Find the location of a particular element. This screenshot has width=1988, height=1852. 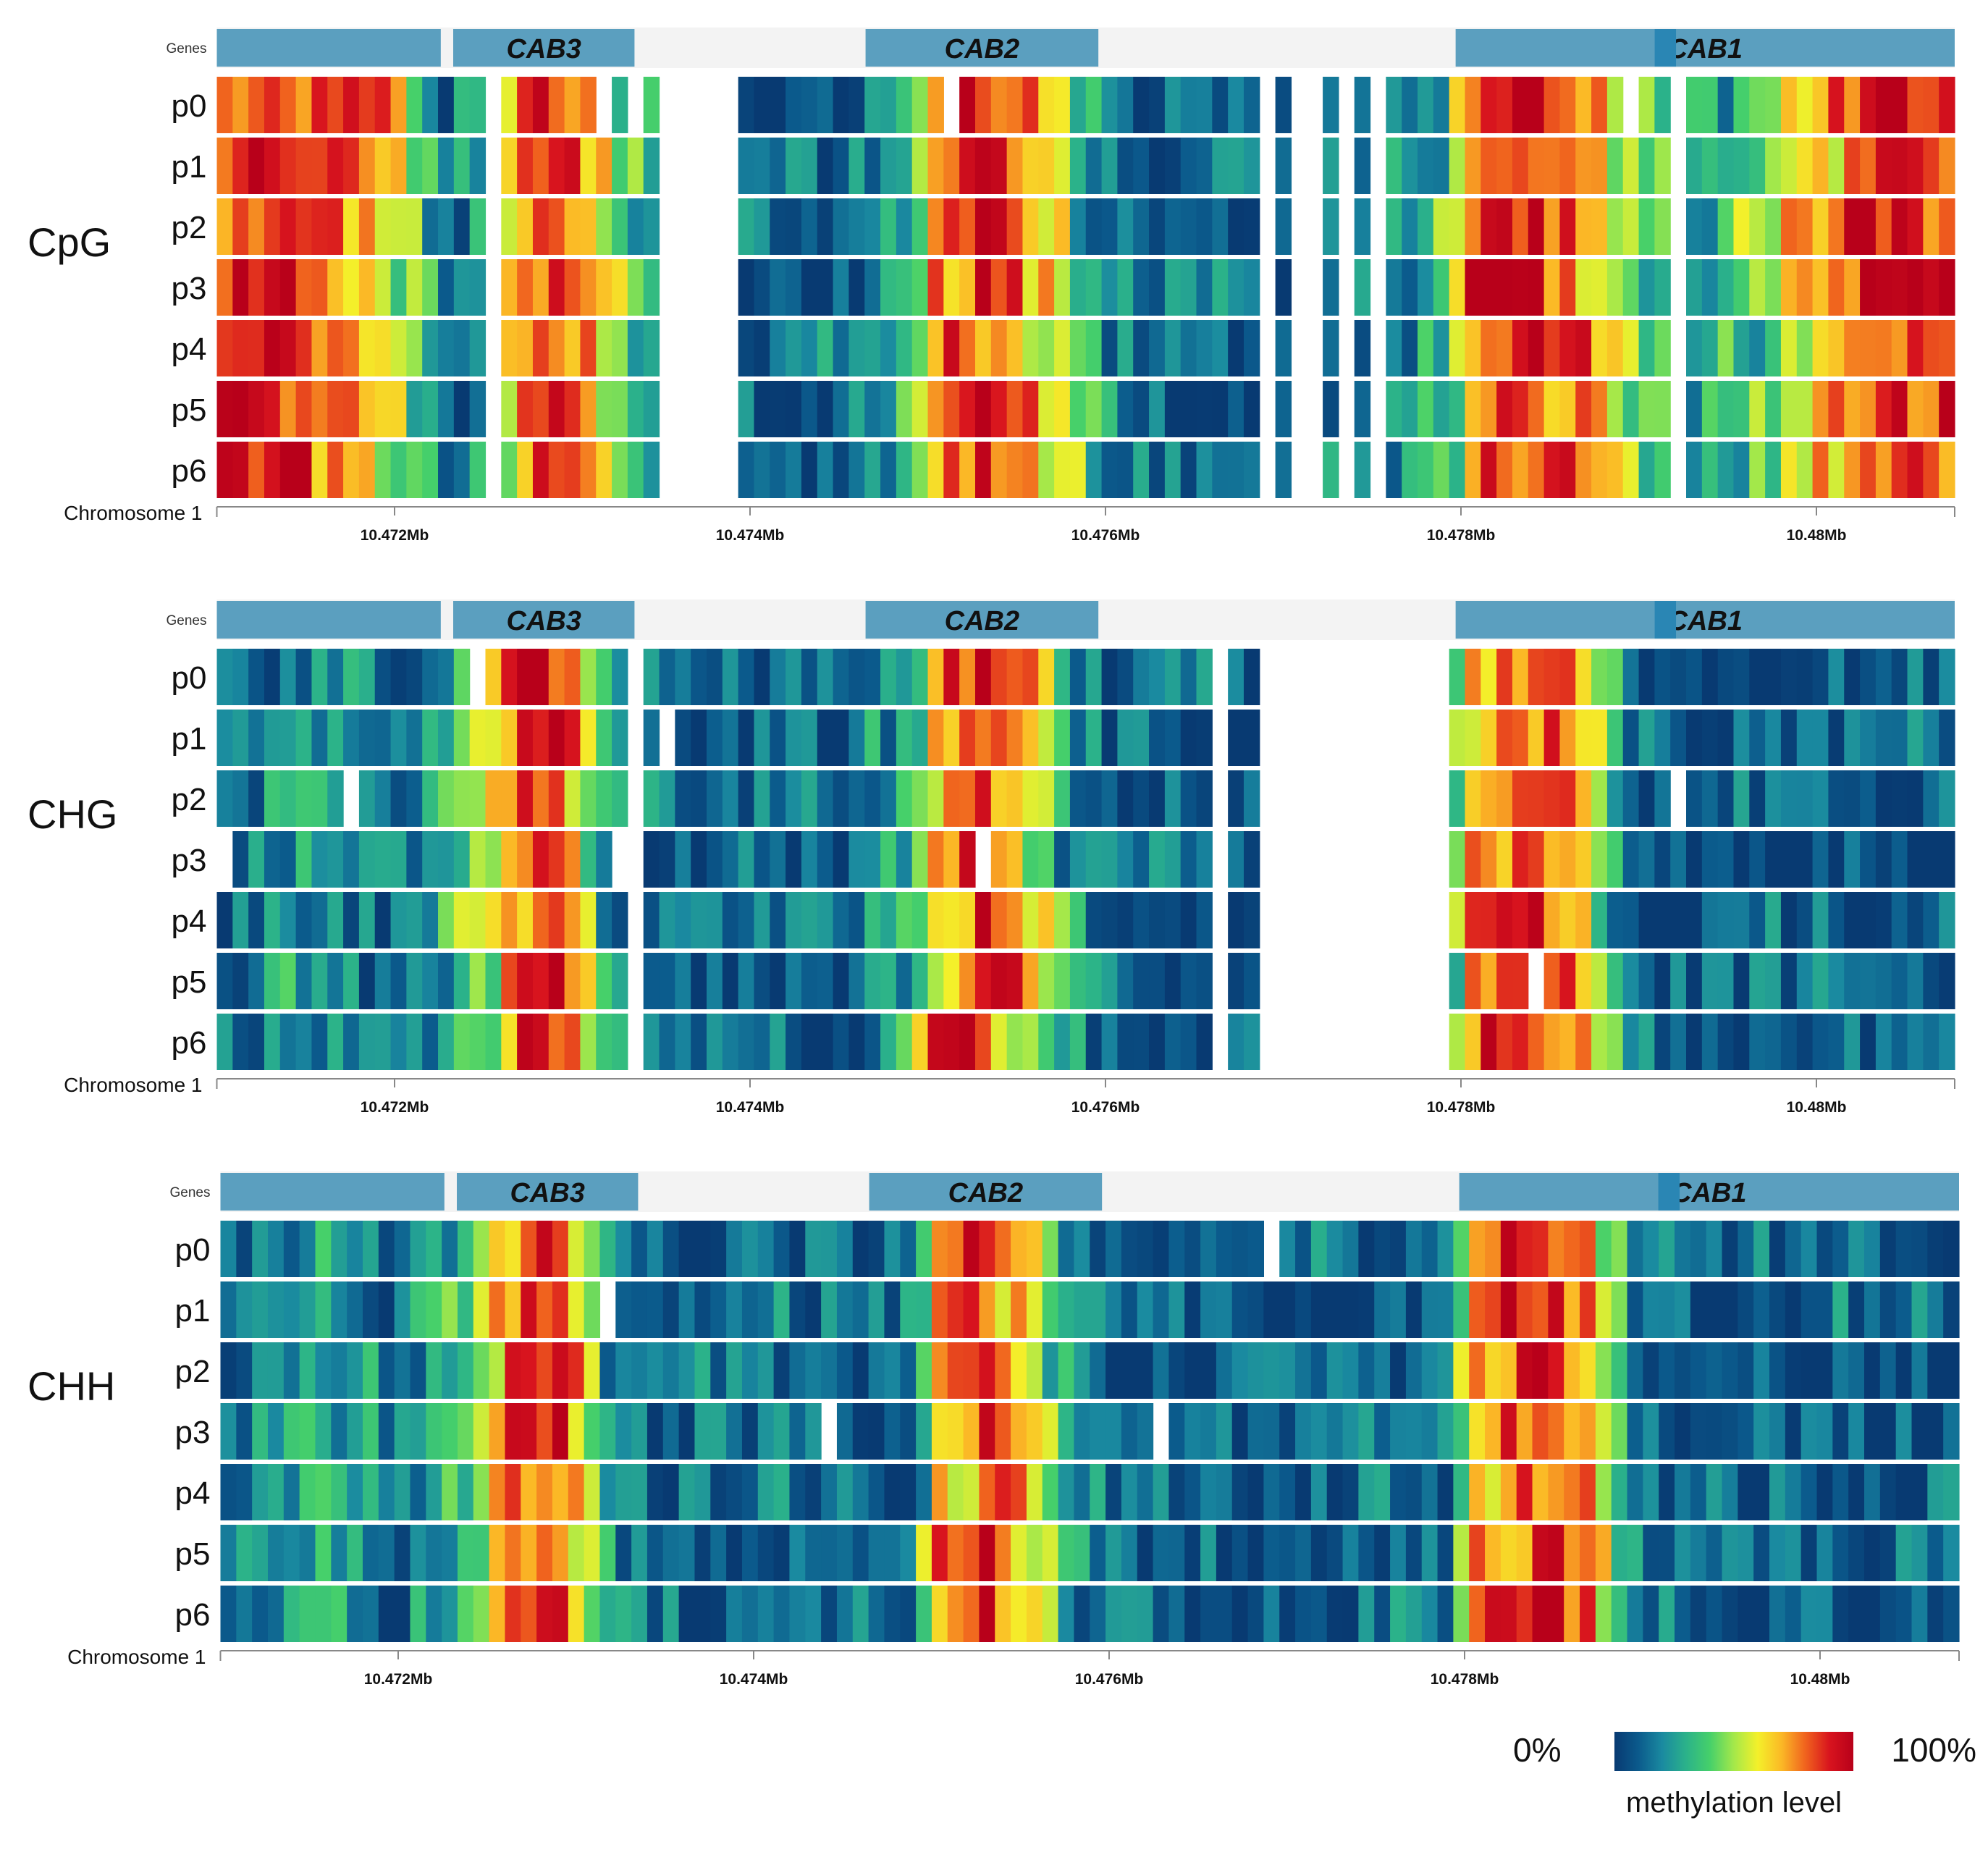

heatmap-row-p6: p6 is located at coordinates (1063, 470).